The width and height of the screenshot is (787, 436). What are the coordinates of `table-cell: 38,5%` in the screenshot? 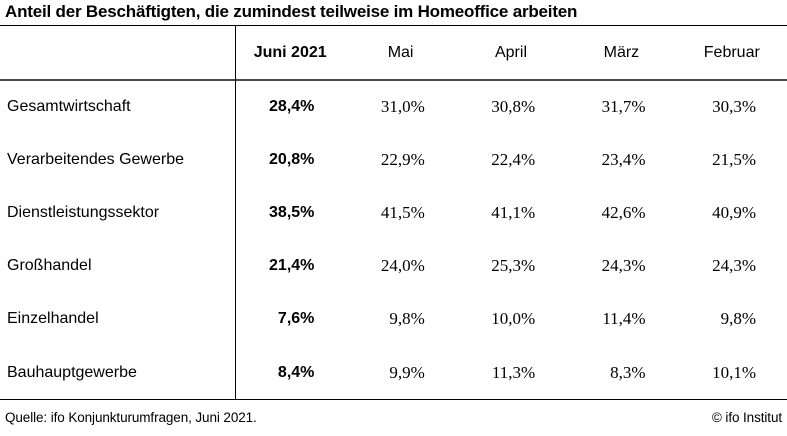 It's located at (292, 212).